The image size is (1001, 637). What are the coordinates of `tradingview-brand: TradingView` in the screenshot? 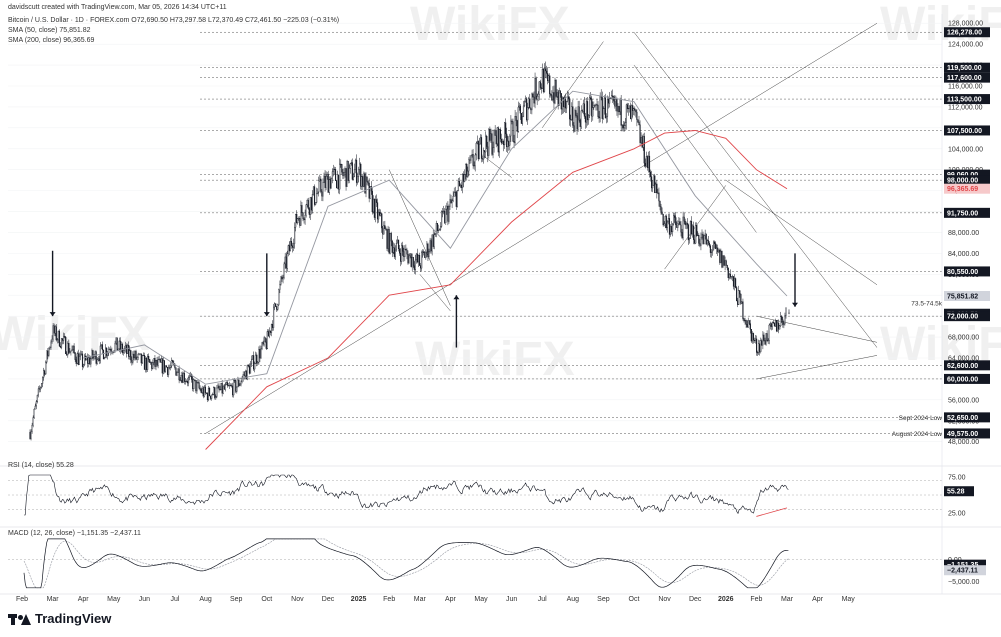 It's located at (59, 618).